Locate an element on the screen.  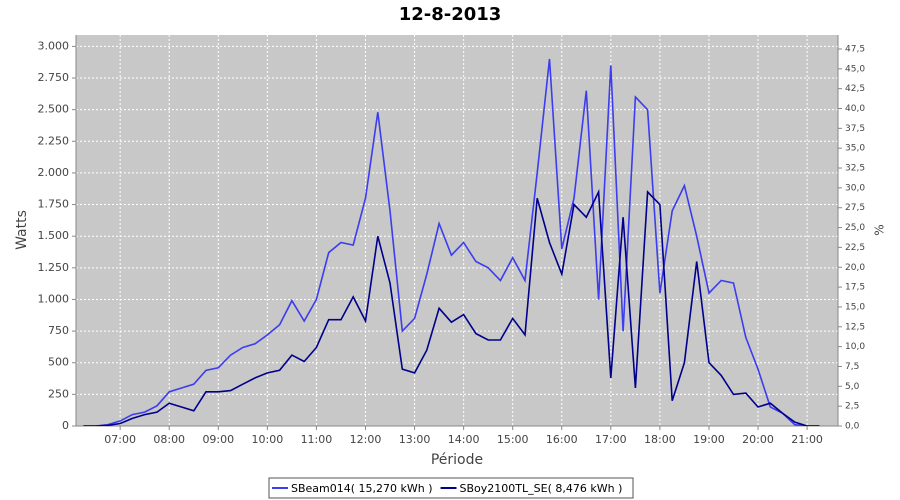
x-tick-label: 16:00 is located at coordinates (562, 439).